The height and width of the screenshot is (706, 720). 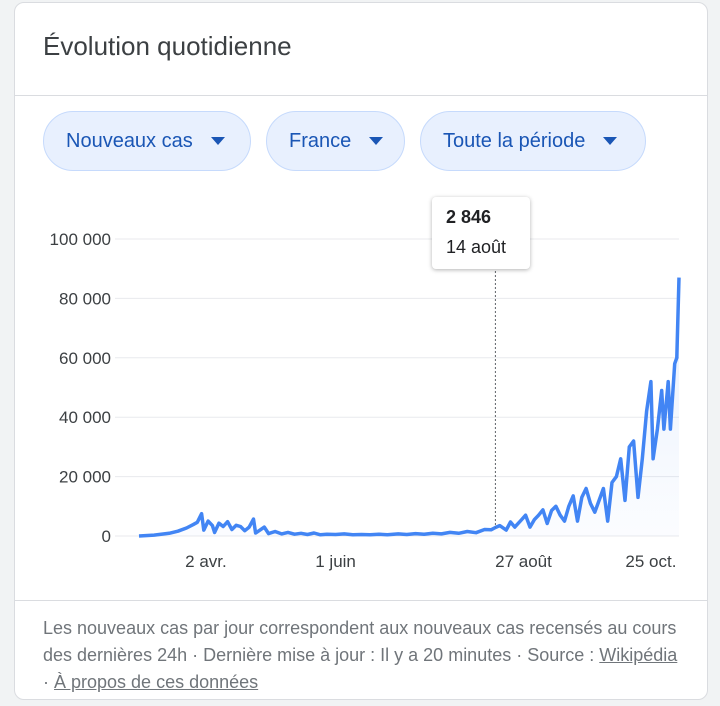 What do you see at coordinates (80, 239) in the screenshot?
I see `y-tick-label: 100 000` at bounding box center [80, 239].